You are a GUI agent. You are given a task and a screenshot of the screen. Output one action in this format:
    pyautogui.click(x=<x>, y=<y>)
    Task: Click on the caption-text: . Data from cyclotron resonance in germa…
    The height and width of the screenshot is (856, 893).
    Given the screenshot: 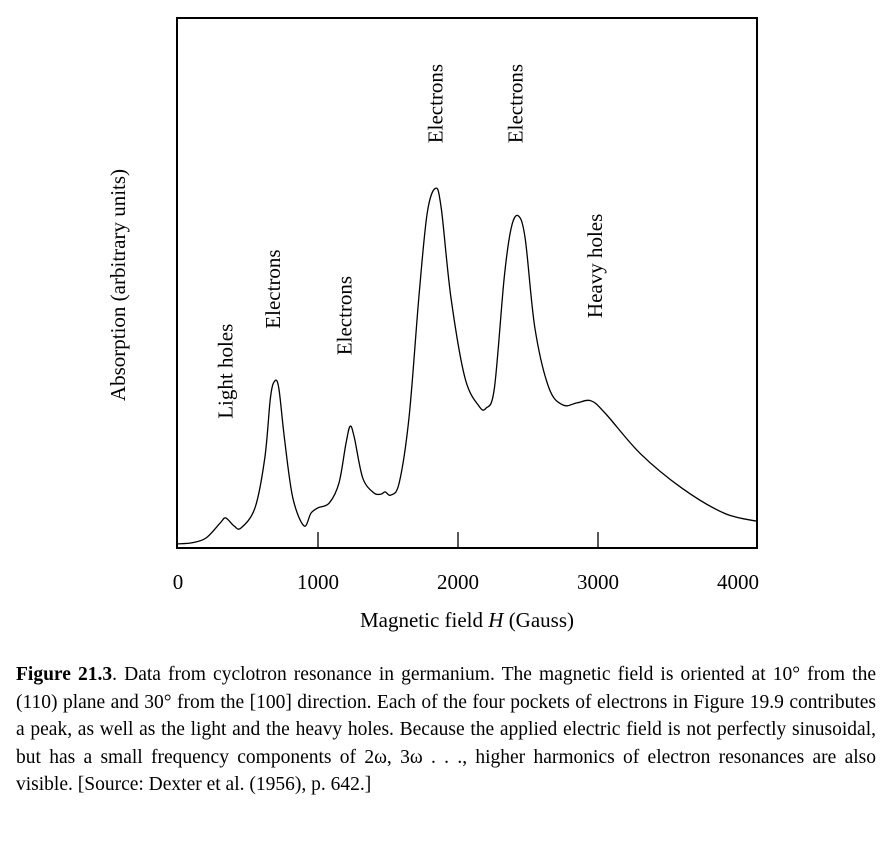 What is the action you would take?
    pyautogui.click(x=446, y=729)
    